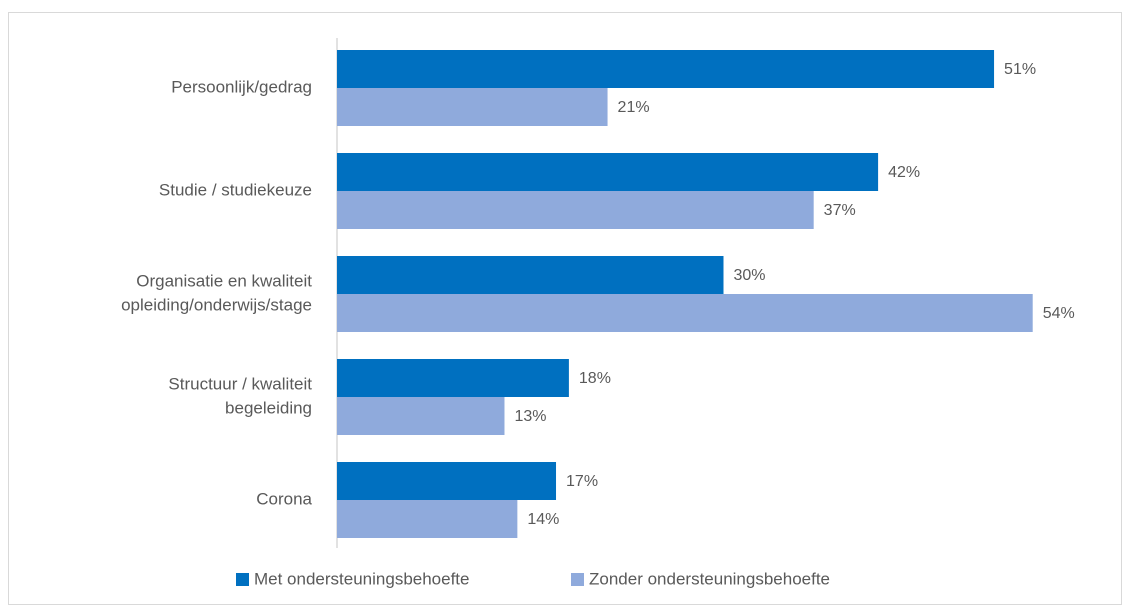 The height and width of the screenshot is (613, 1130). I want to click on value-label: 14%, so click(543, 519).